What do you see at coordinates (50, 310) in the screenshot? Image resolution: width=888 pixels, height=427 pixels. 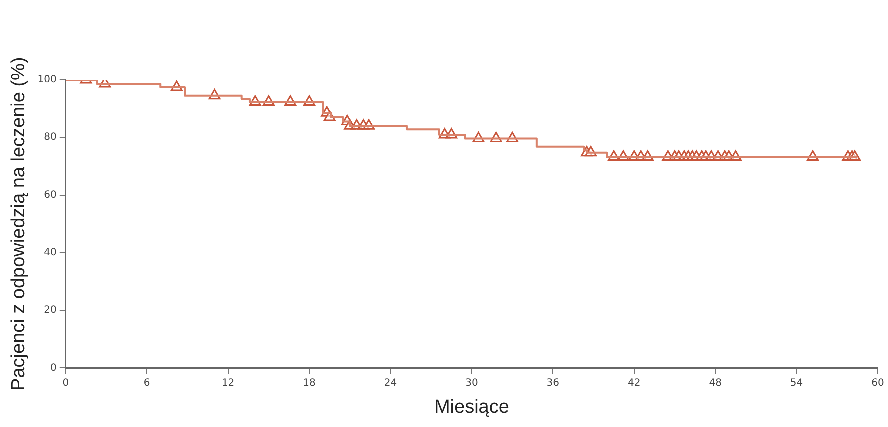 I see `y-tick-label: 20` at bounding box center [50, 310].